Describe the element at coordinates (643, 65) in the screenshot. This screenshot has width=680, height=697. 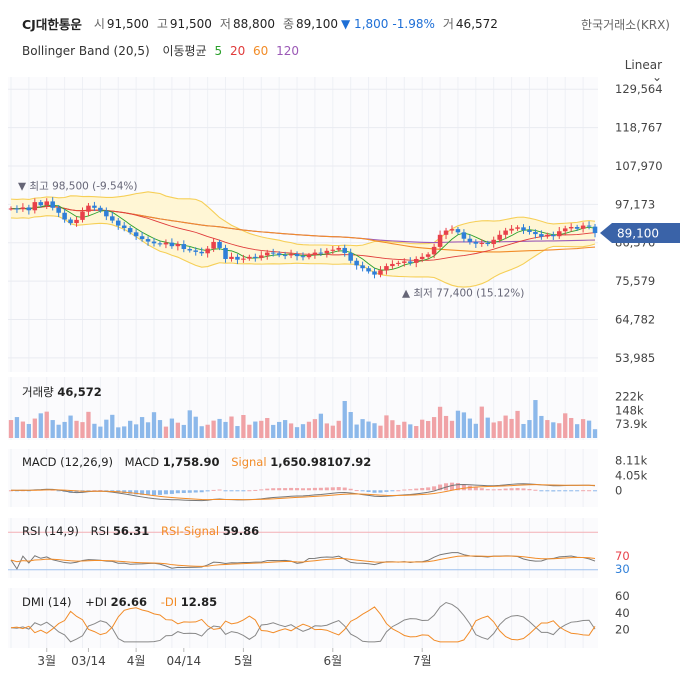
I see `scale-mode-label: Linear` at that location.